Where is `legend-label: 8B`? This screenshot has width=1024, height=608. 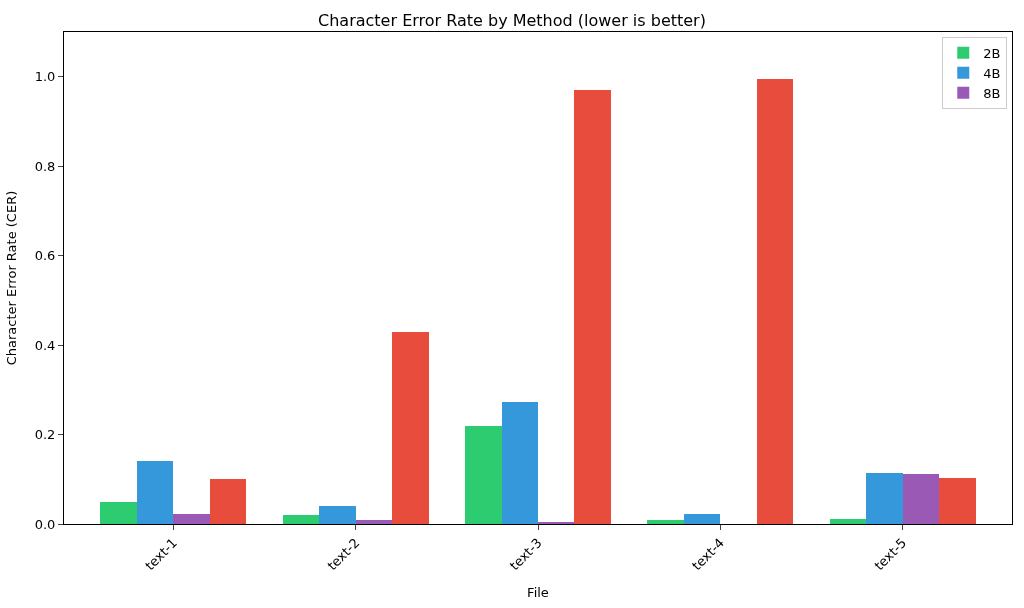 legend-label: 8B is located at coordinates (992, 93).